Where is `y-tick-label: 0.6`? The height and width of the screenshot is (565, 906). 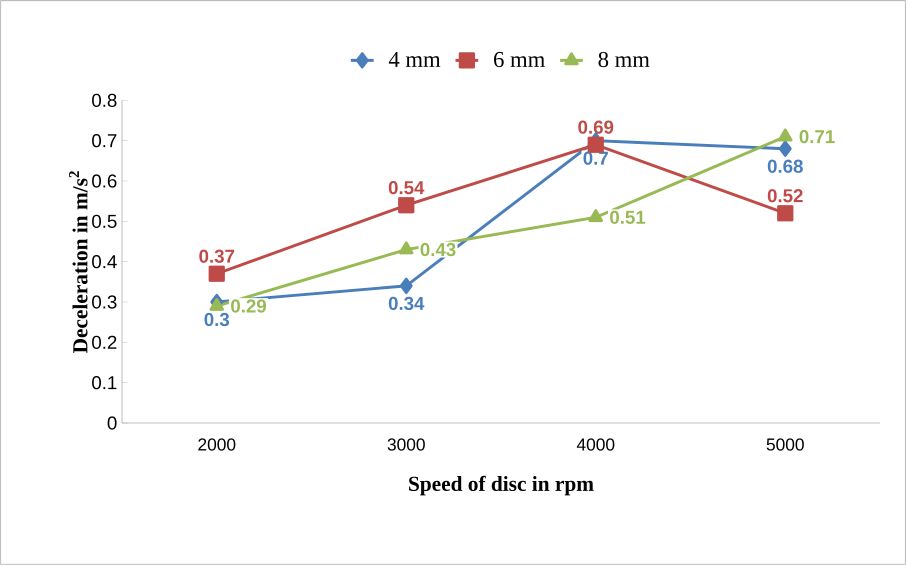 y-tick-label: 0.6 is located at coordinates (104, 181).